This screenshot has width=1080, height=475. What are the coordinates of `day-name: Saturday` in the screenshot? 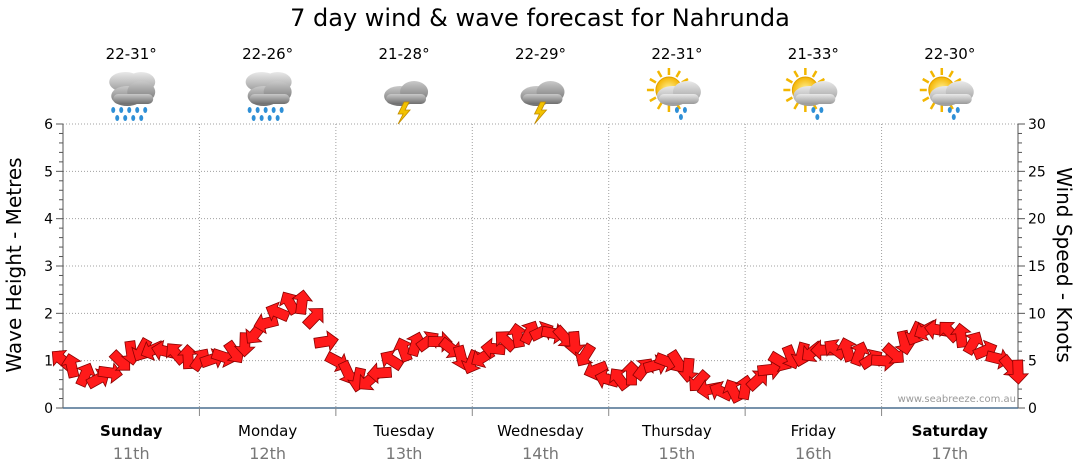 It's located at (950, 431).